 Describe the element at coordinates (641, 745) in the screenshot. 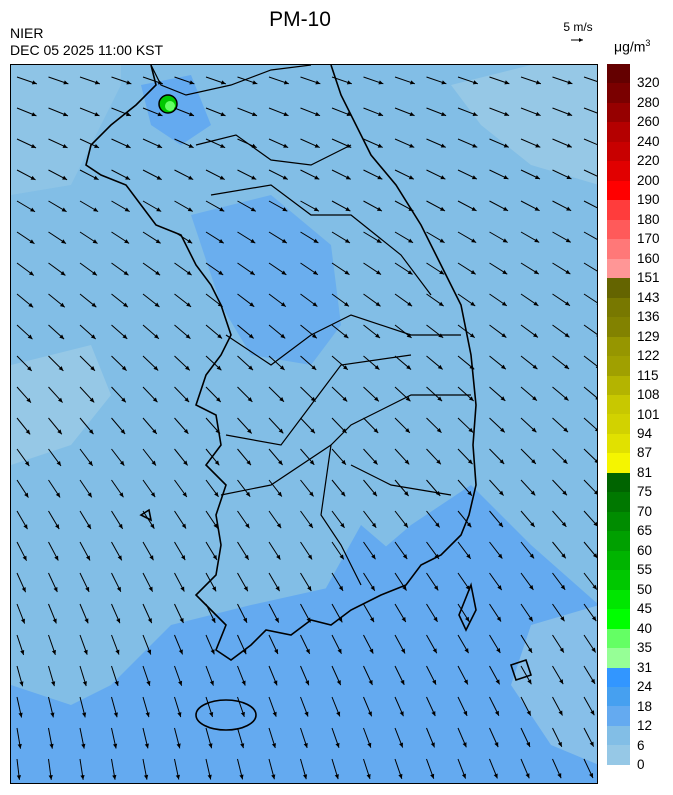

I see `colorbar-label: 6` at that location.